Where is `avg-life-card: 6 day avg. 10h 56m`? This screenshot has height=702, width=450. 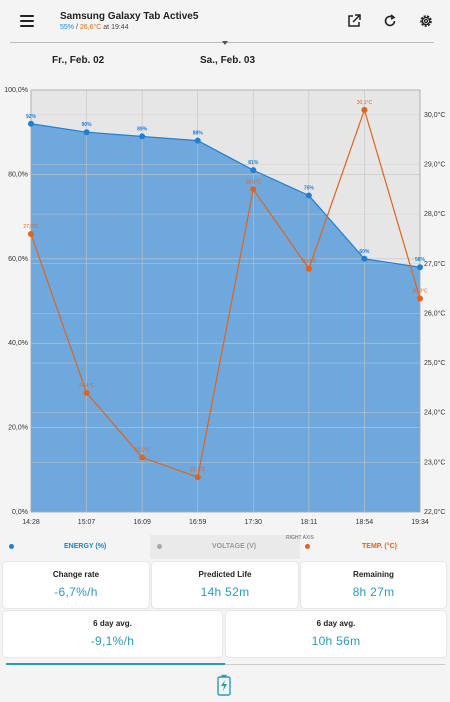 avg-life-card: 6 day avg. 10h 56m is located at coordinates (336, 634).